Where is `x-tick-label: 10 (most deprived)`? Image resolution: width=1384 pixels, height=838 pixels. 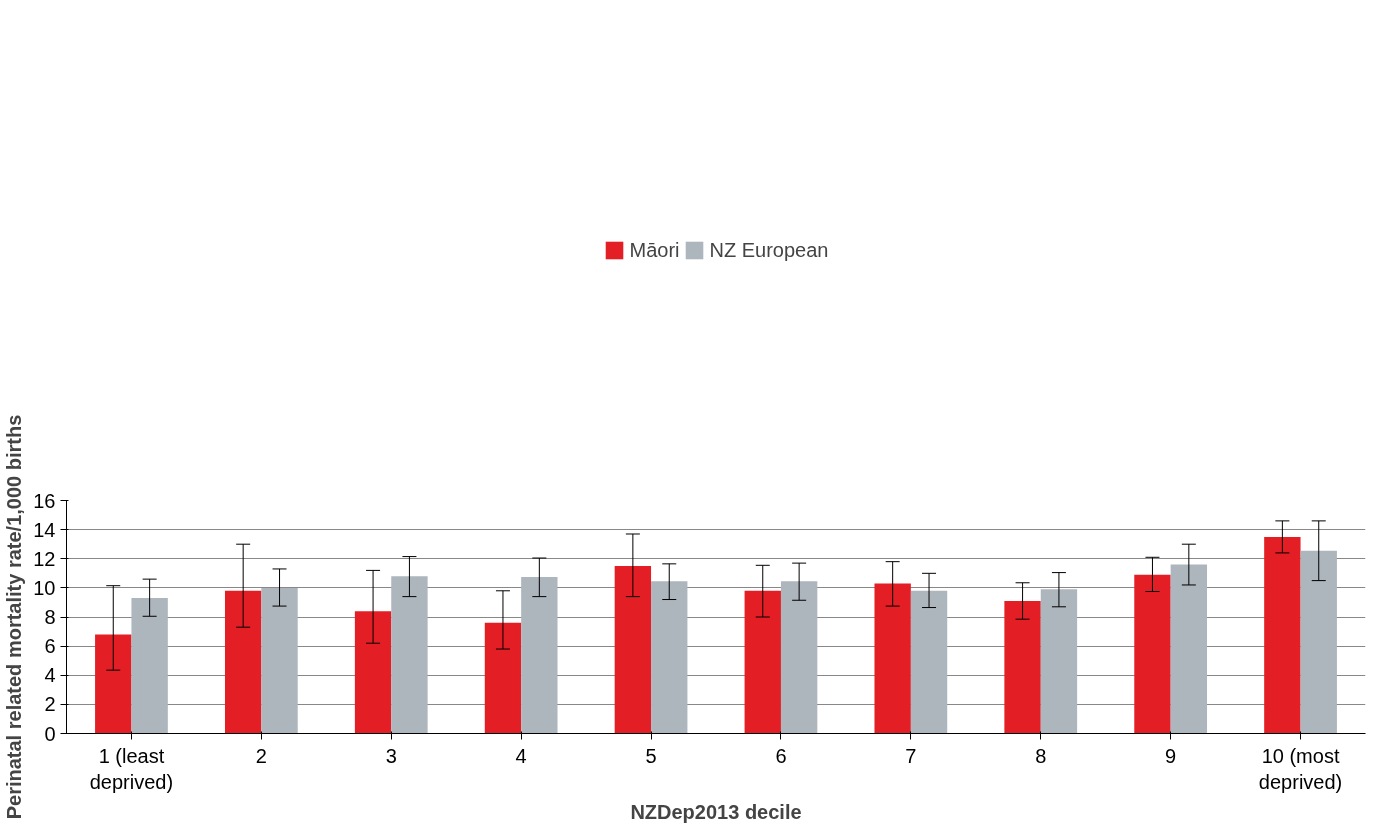
x-tick-label: 10 (most deprived) is located at coordinates (1300, 768).